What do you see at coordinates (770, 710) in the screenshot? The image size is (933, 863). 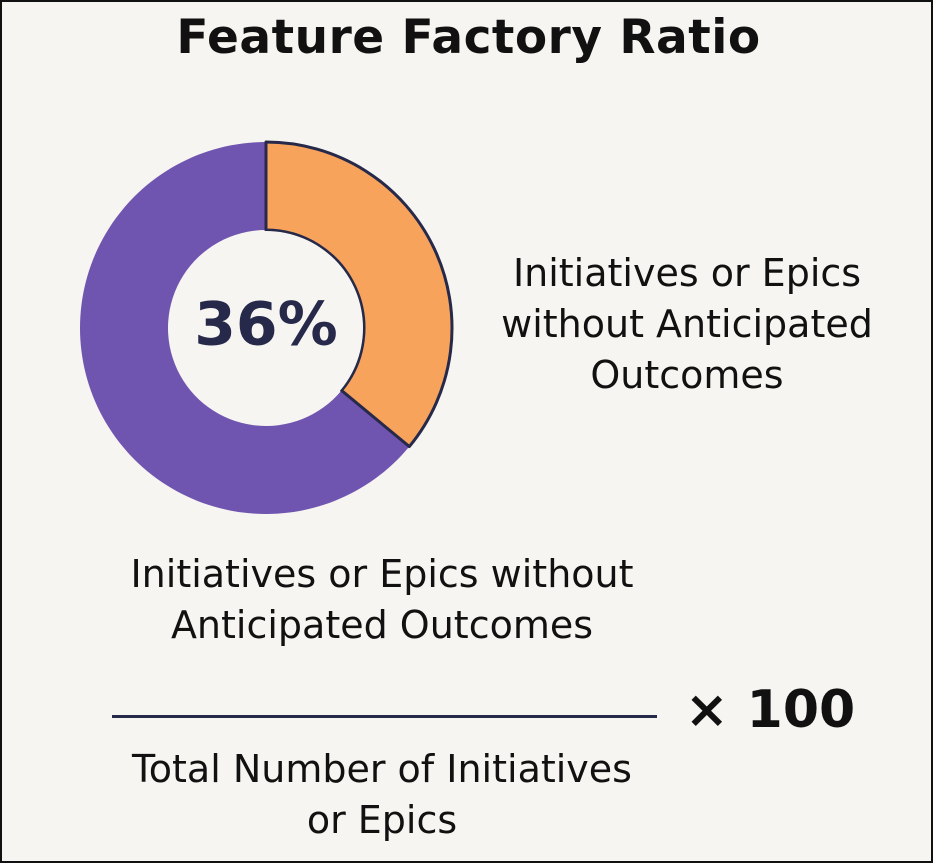 I see `formula-multiplier: × 100` at bounding box center [770, 710].